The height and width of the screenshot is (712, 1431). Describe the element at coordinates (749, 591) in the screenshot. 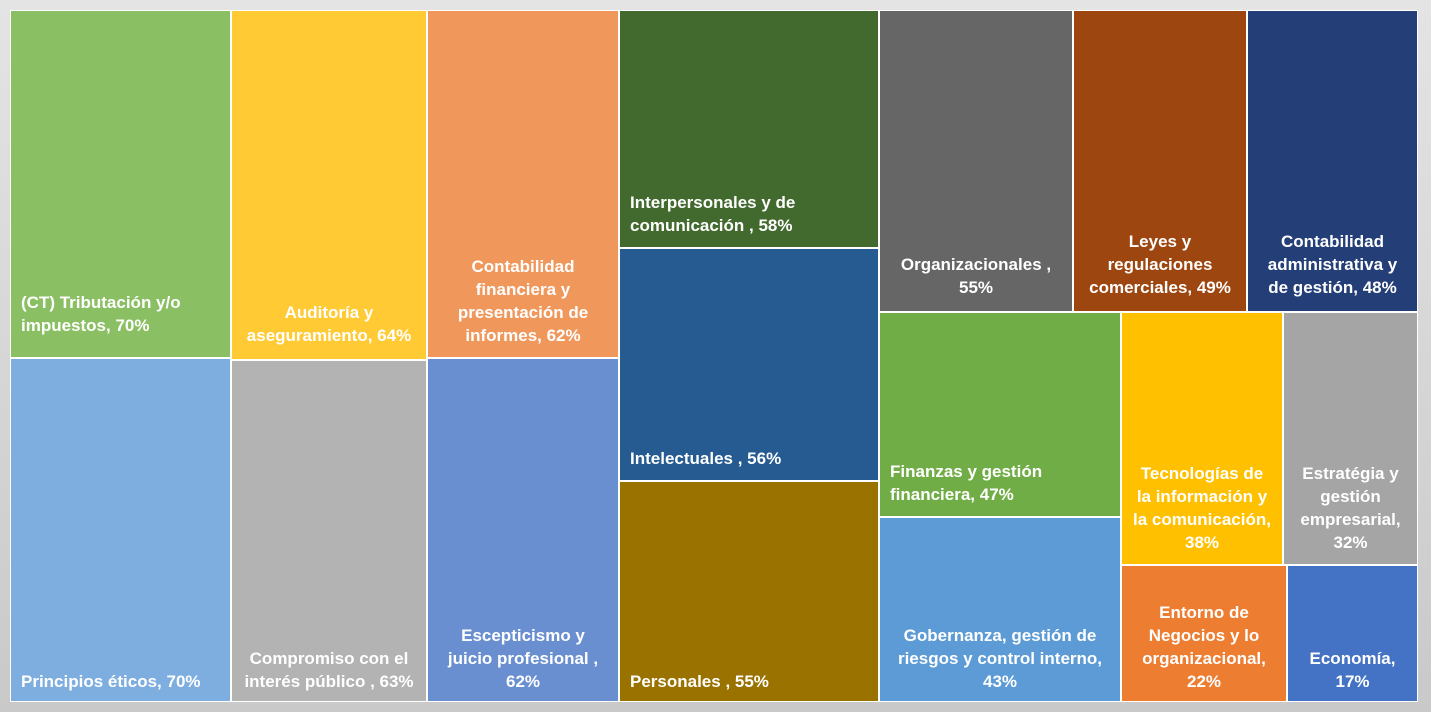

I see `tile: Personales , 55%` at that location.